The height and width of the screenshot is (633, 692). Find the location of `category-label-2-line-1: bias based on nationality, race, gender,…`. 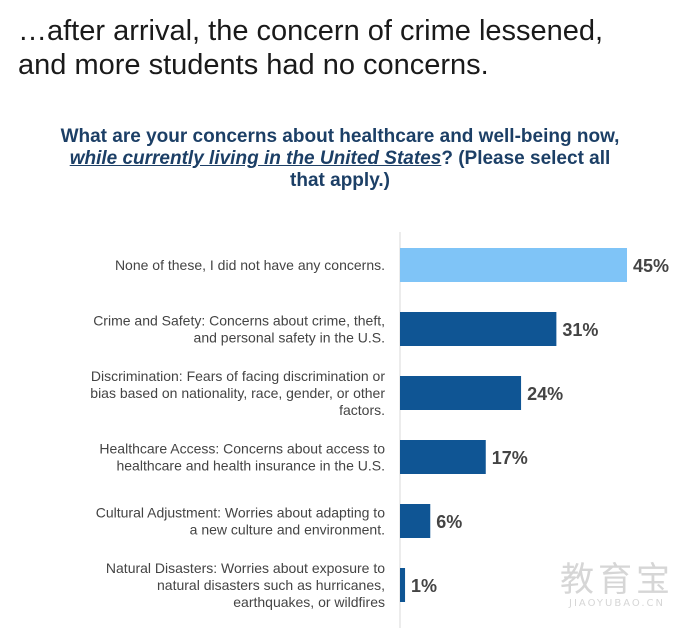

category-label-2-line-1: bias based on nationality, race, gender,… is located at coordinates (237, 393).